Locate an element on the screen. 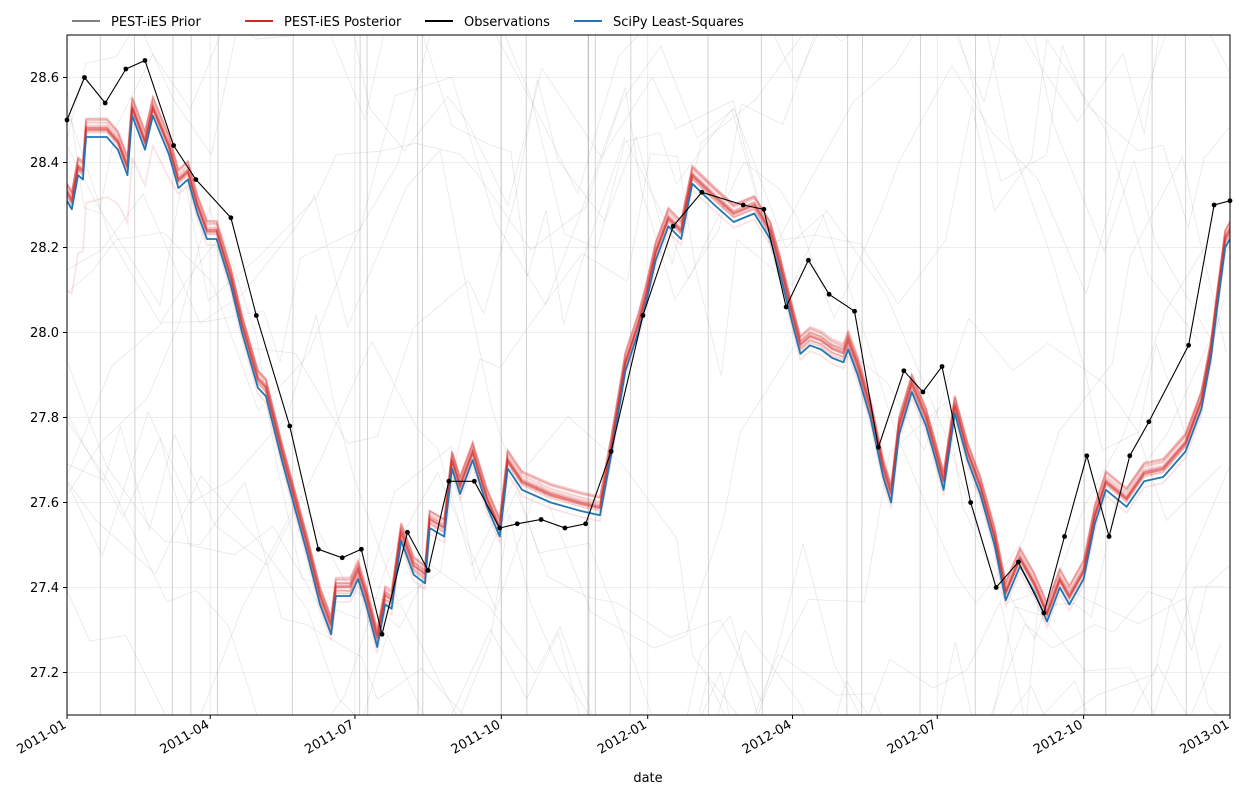 This screenshot has width=1239, height=799. y-tick-label: 28.6 is located at coordinates (44, 78).